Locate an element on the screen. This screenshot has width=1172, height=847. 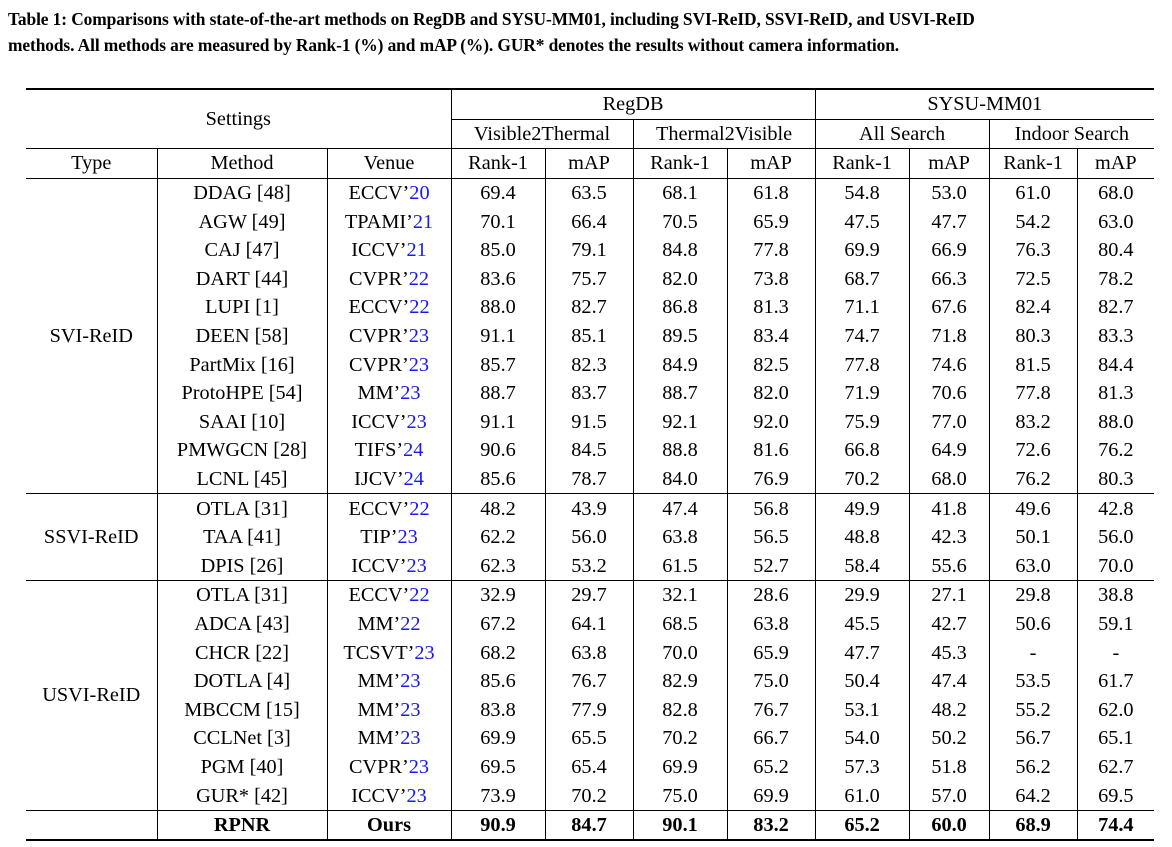
venue-cell: TIFS’24 is located at coordinates (389, 450).